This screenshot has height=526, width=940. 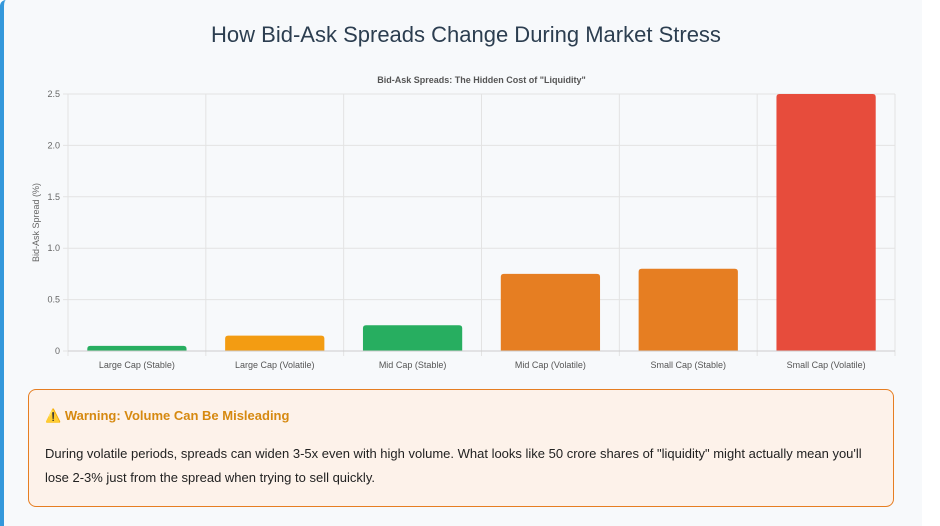 I want to click on y-axis-label: Bid-Ask Spread (%), so click(x=36, y=222).